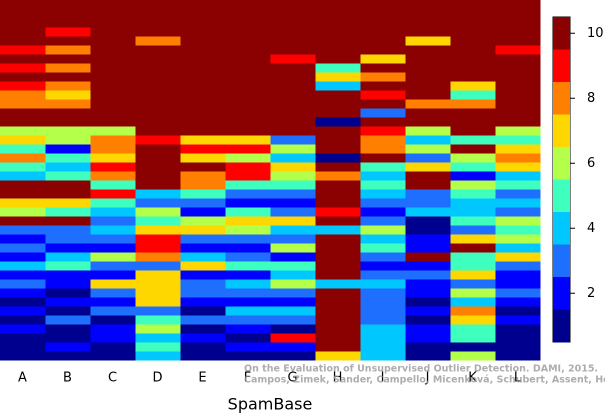 The image size is (605, 415). Describe the element at coordinates (22, 378) in the screenshot. I see `x-tick-label: A` at that location.